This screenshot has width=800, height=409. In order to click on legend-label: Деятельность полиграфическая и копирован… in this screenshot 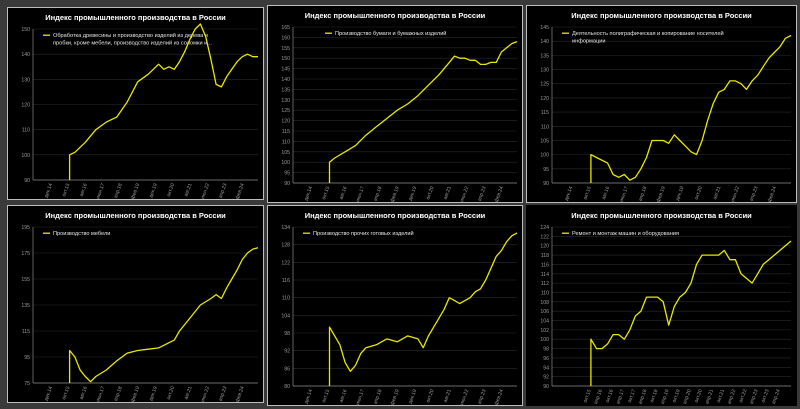, I will do `click(648, 33)`.